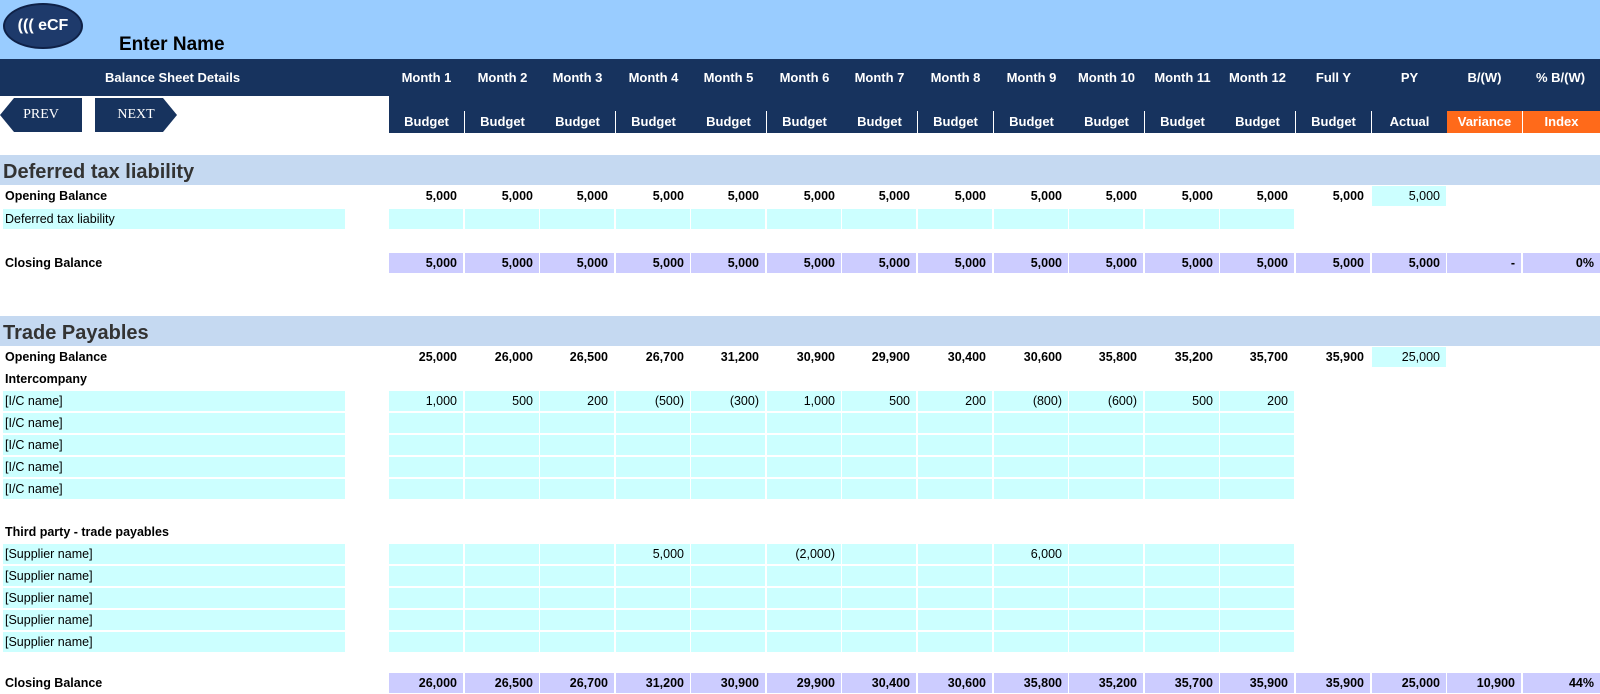 This screenshot has width=1600, height=694. Describe the element at coordinates (1031, 401) in the screenshot. I see `input-cell: (800)` at that location.